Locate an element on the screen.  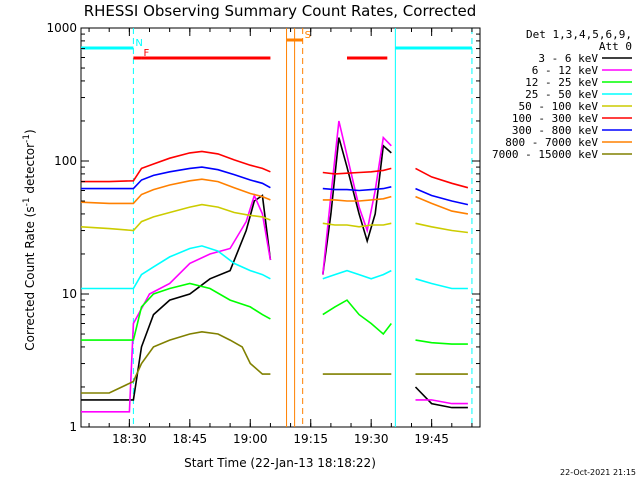
flare-bar-label-0: F is located at coordinates (146, 53).